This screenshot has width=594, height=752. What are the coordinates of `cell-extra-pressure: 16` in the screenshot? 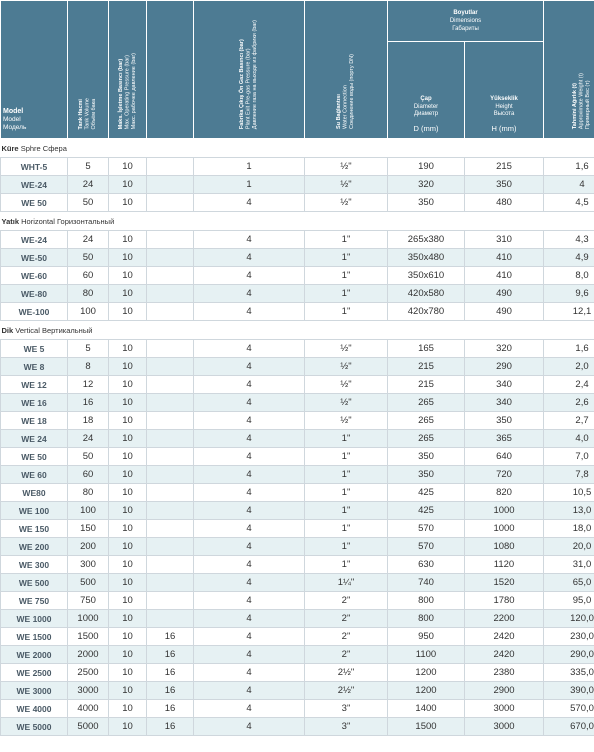 It's located at (170, 636).